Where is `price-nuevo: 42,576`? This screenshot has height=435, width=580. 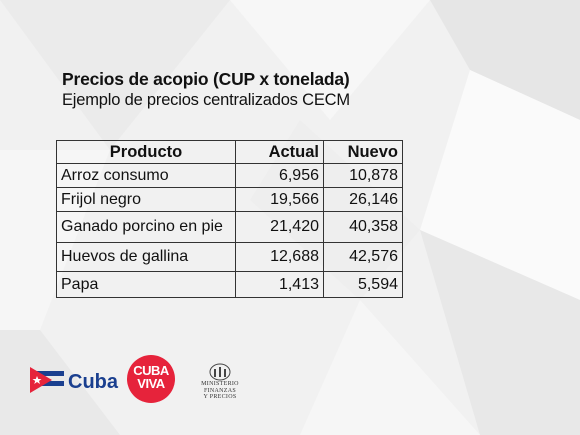
price-nuevo: 42,576 is located at coordinates (363, 257).